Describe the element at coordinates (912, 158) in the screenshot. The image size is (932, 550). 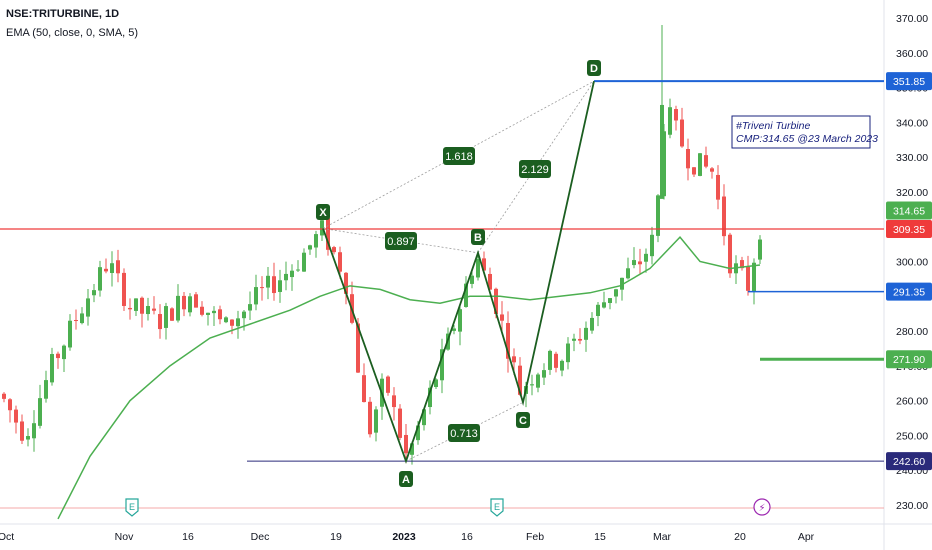
I see `price-tick-label: 330.00` at that location.